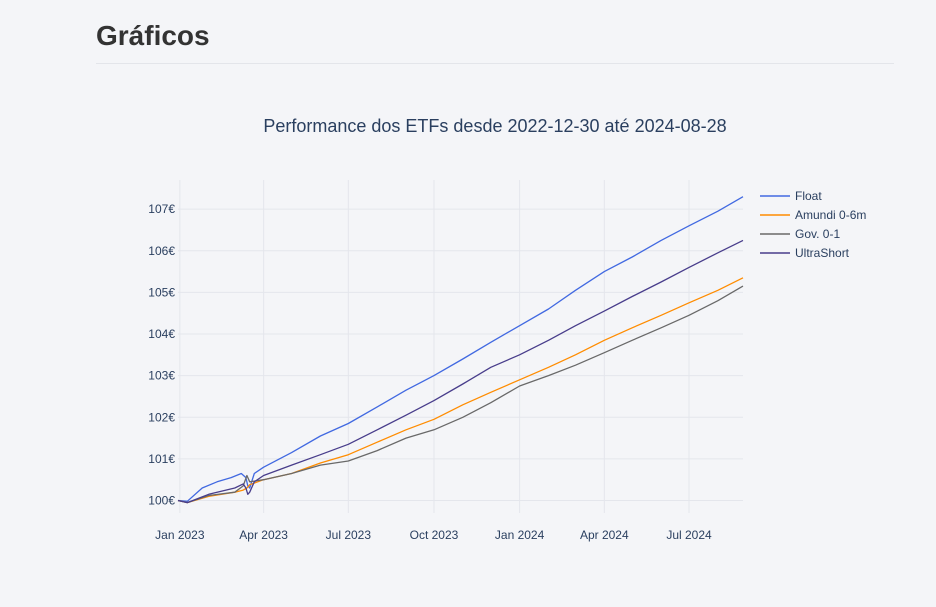 The height and width of the screenshot is (607, 936). Describe the element at coordinates (263, 535) in the screenshot. I see `x-tick-label: Apr 2023` at that location.